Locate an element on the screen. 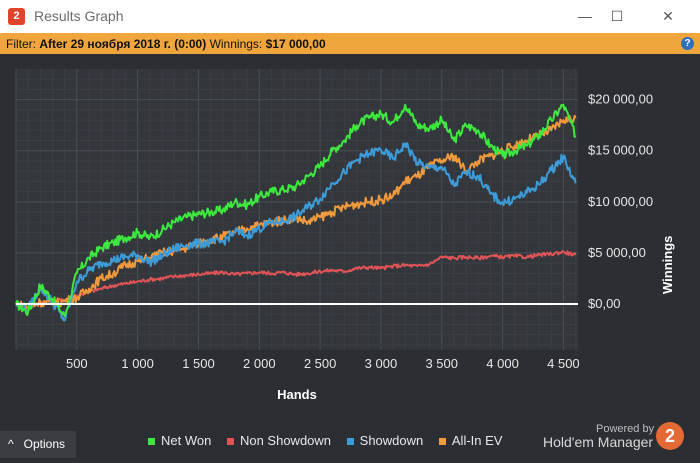 Image resolution: width=700 pixels, height=463 pixels. x-tick-label: 2 500 is located at coordinates (320, 363).